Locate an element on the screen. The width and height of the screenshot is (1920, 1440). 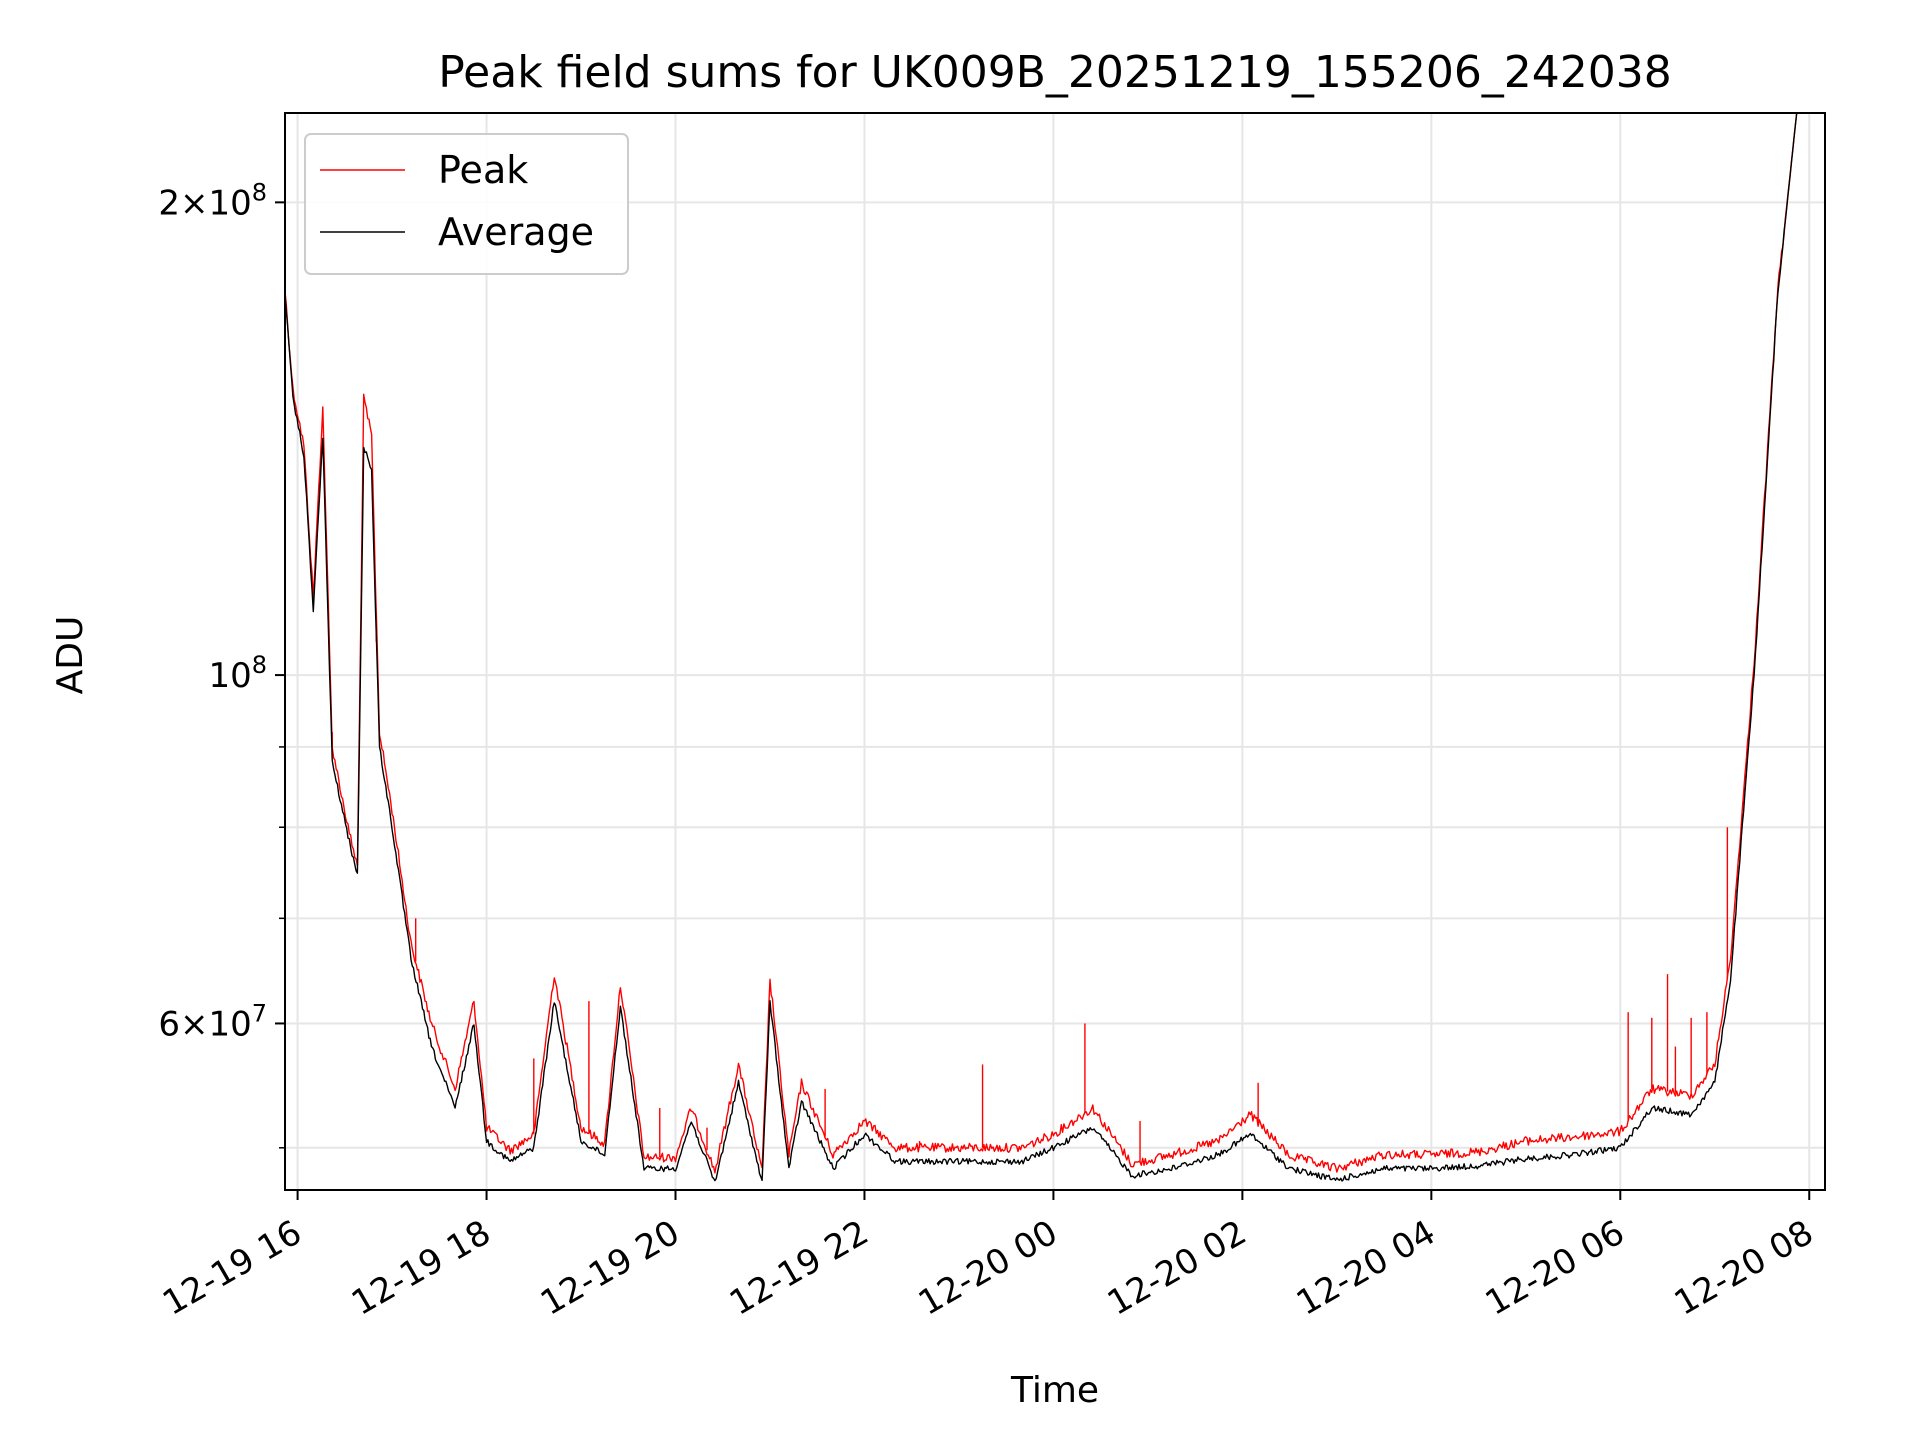
y-axis-label: ADU is located at coordinates (70, 655).